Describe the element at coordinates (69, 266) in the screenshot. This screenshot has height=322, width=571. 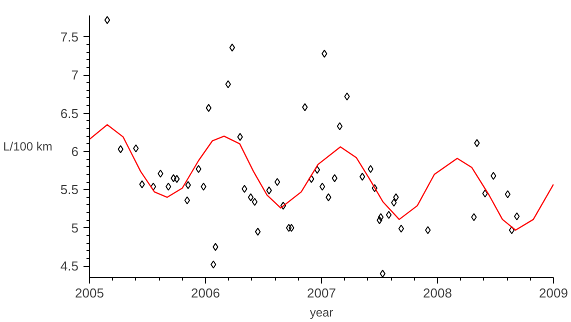
I see `y-tick-label: 4.5` at that location.